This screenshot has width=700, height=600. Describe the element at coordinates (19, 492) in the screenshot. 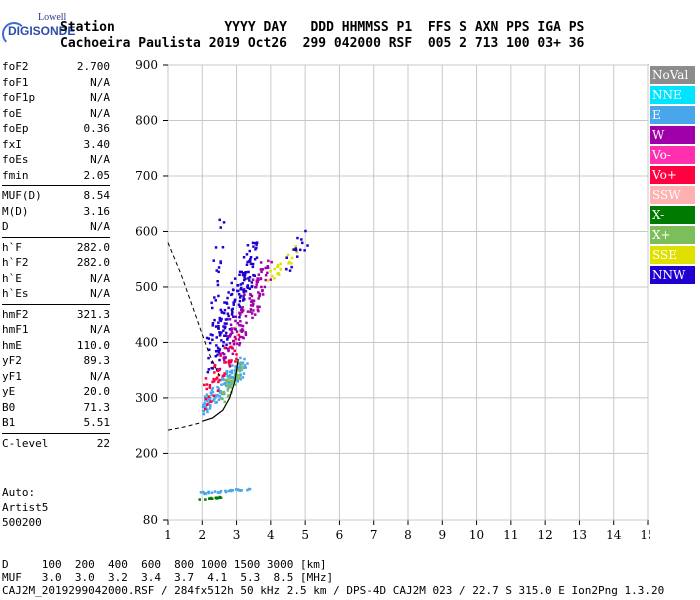

I see `auto-label: Auto:` at that location.